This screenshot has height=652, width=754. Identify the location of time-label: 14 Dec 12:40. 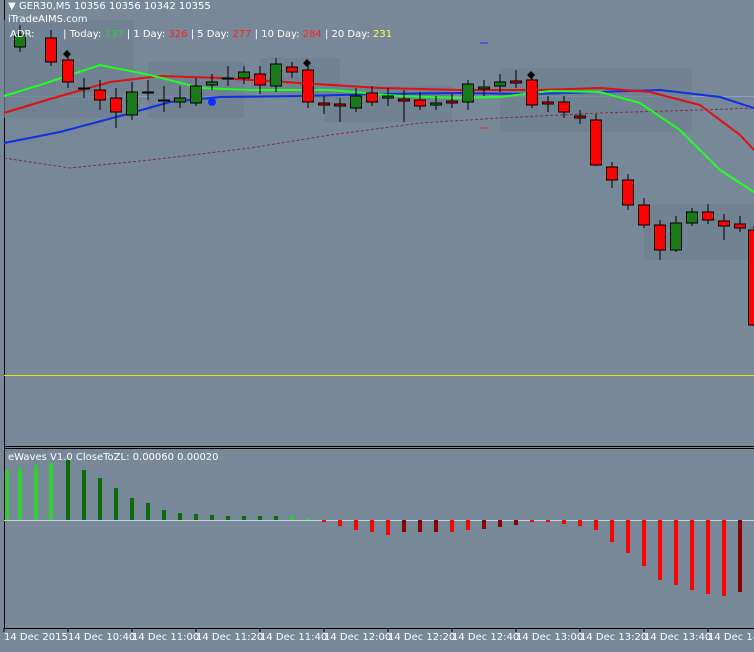
(486, 637).